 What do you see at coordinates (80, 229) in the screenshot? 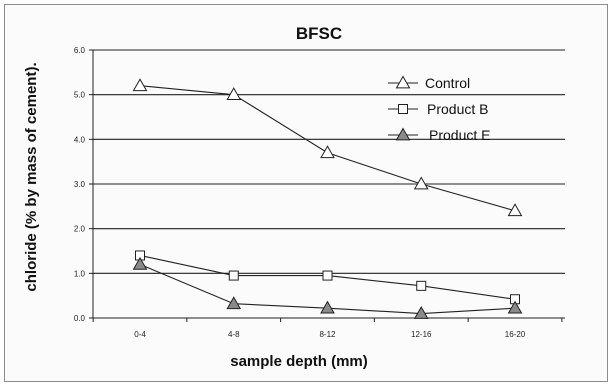
I see `y-tick-label: 2.0` at bounding box center [80, 229].